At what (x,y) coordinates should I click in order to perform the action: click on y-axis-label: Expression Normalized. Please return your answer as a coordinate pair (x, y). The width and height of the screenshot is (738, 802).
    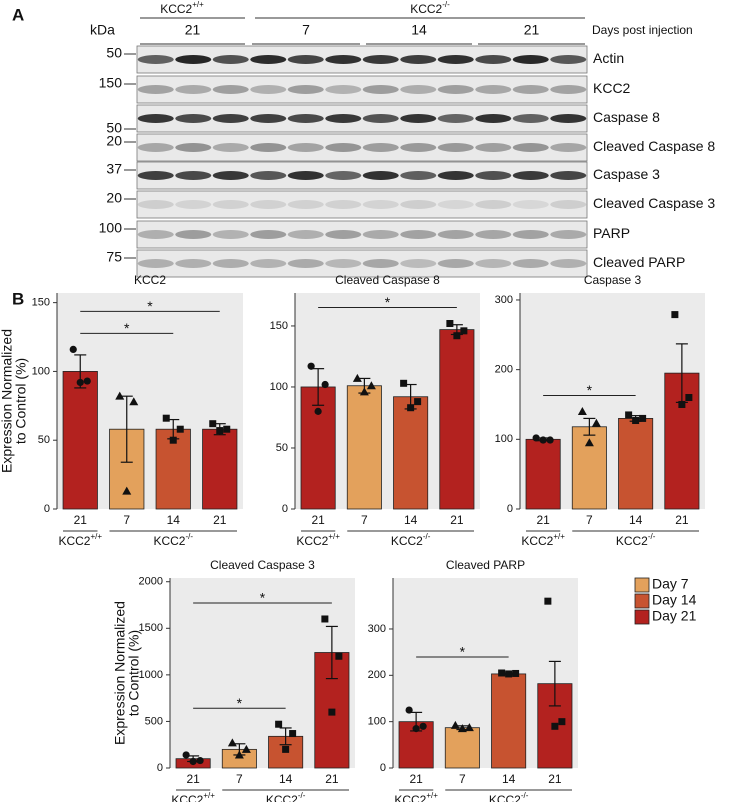
    Looking at the image, I should click on (7, 401).